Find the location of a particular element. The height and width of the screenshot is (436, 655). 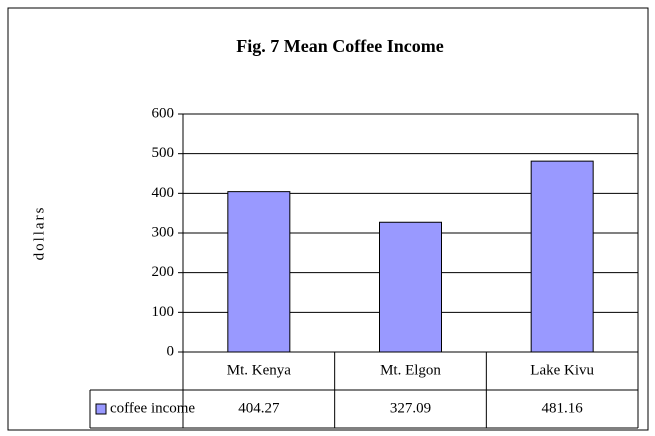

legend-label: coffee income is located at coordinates (152, 408).